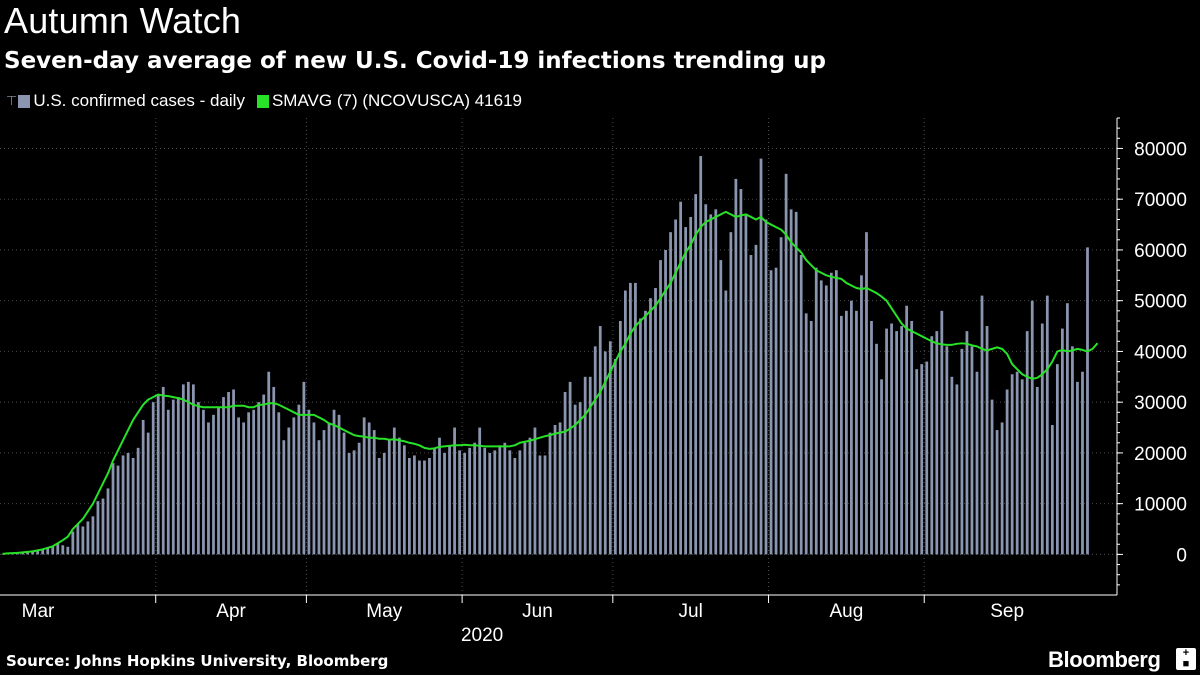 This screenshot has width=1200, height=675. Describe the element at coordinates (1160, 454) in the screenshot. I see `y-tick-label-2: 20000` at that location.